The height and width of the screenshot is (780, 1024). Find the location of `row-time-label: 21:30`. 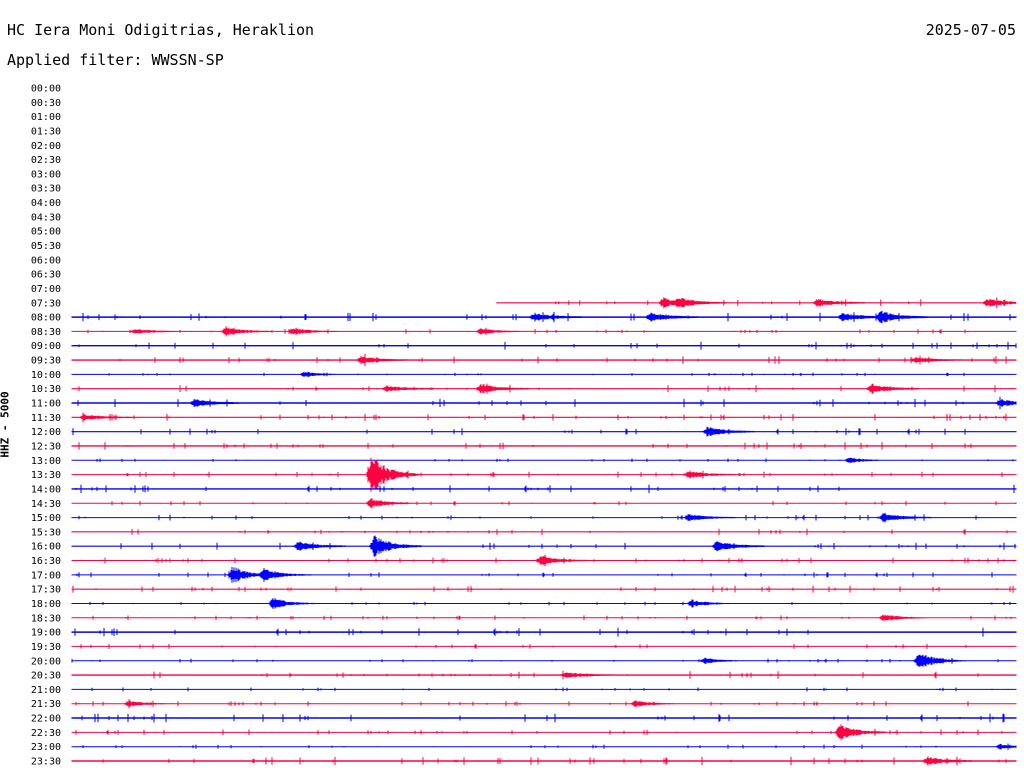

row-time-label: 21:30 is located at coordinates (46, 704).